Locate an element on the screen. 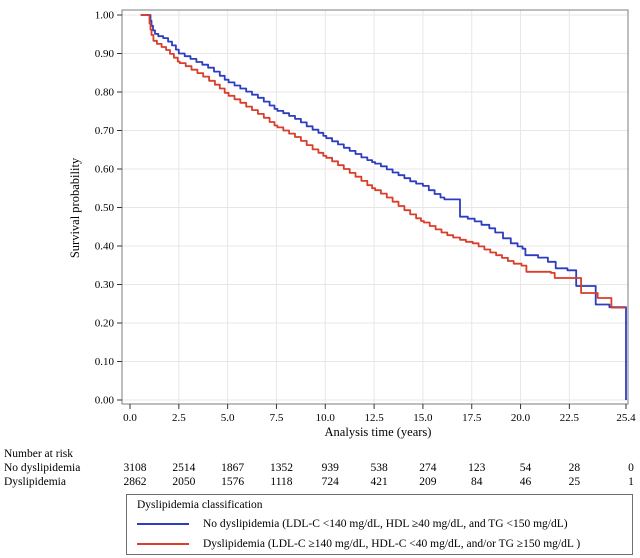  y-tick-label: 0.50 is located at coordinates (105, 208).